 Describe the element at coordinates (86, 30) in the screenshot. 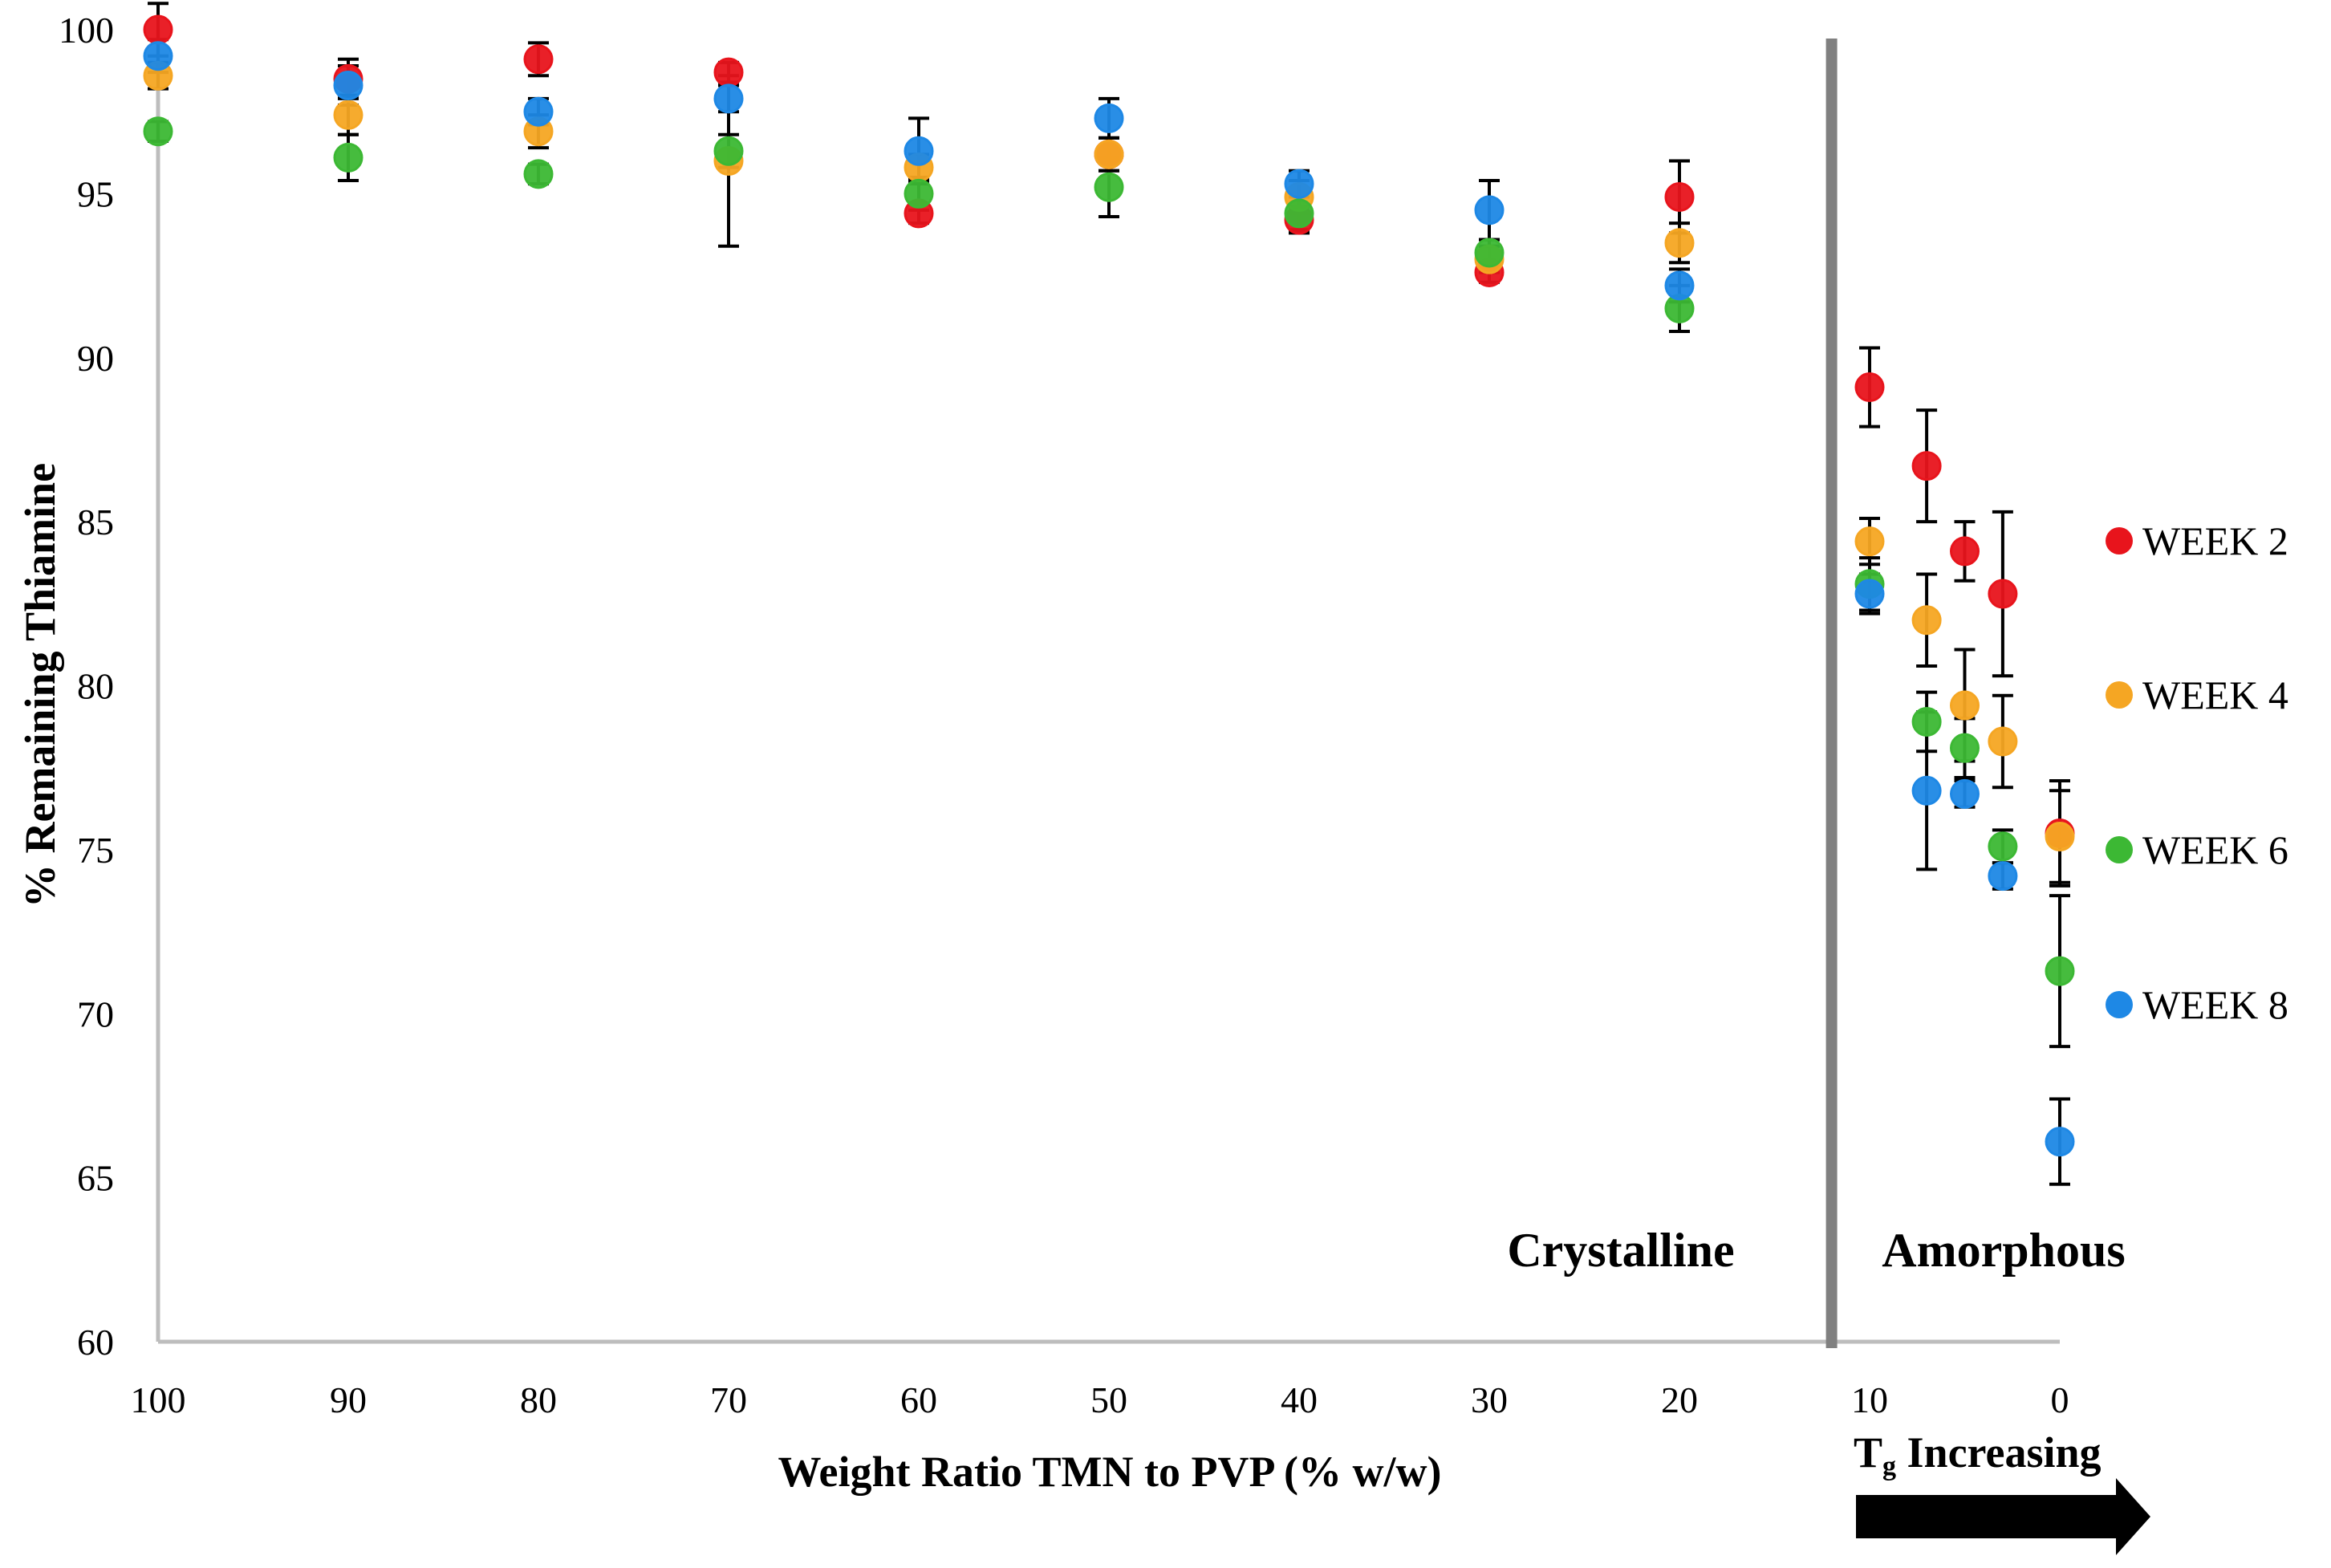

I see `y-tick-label: 100` at that location.